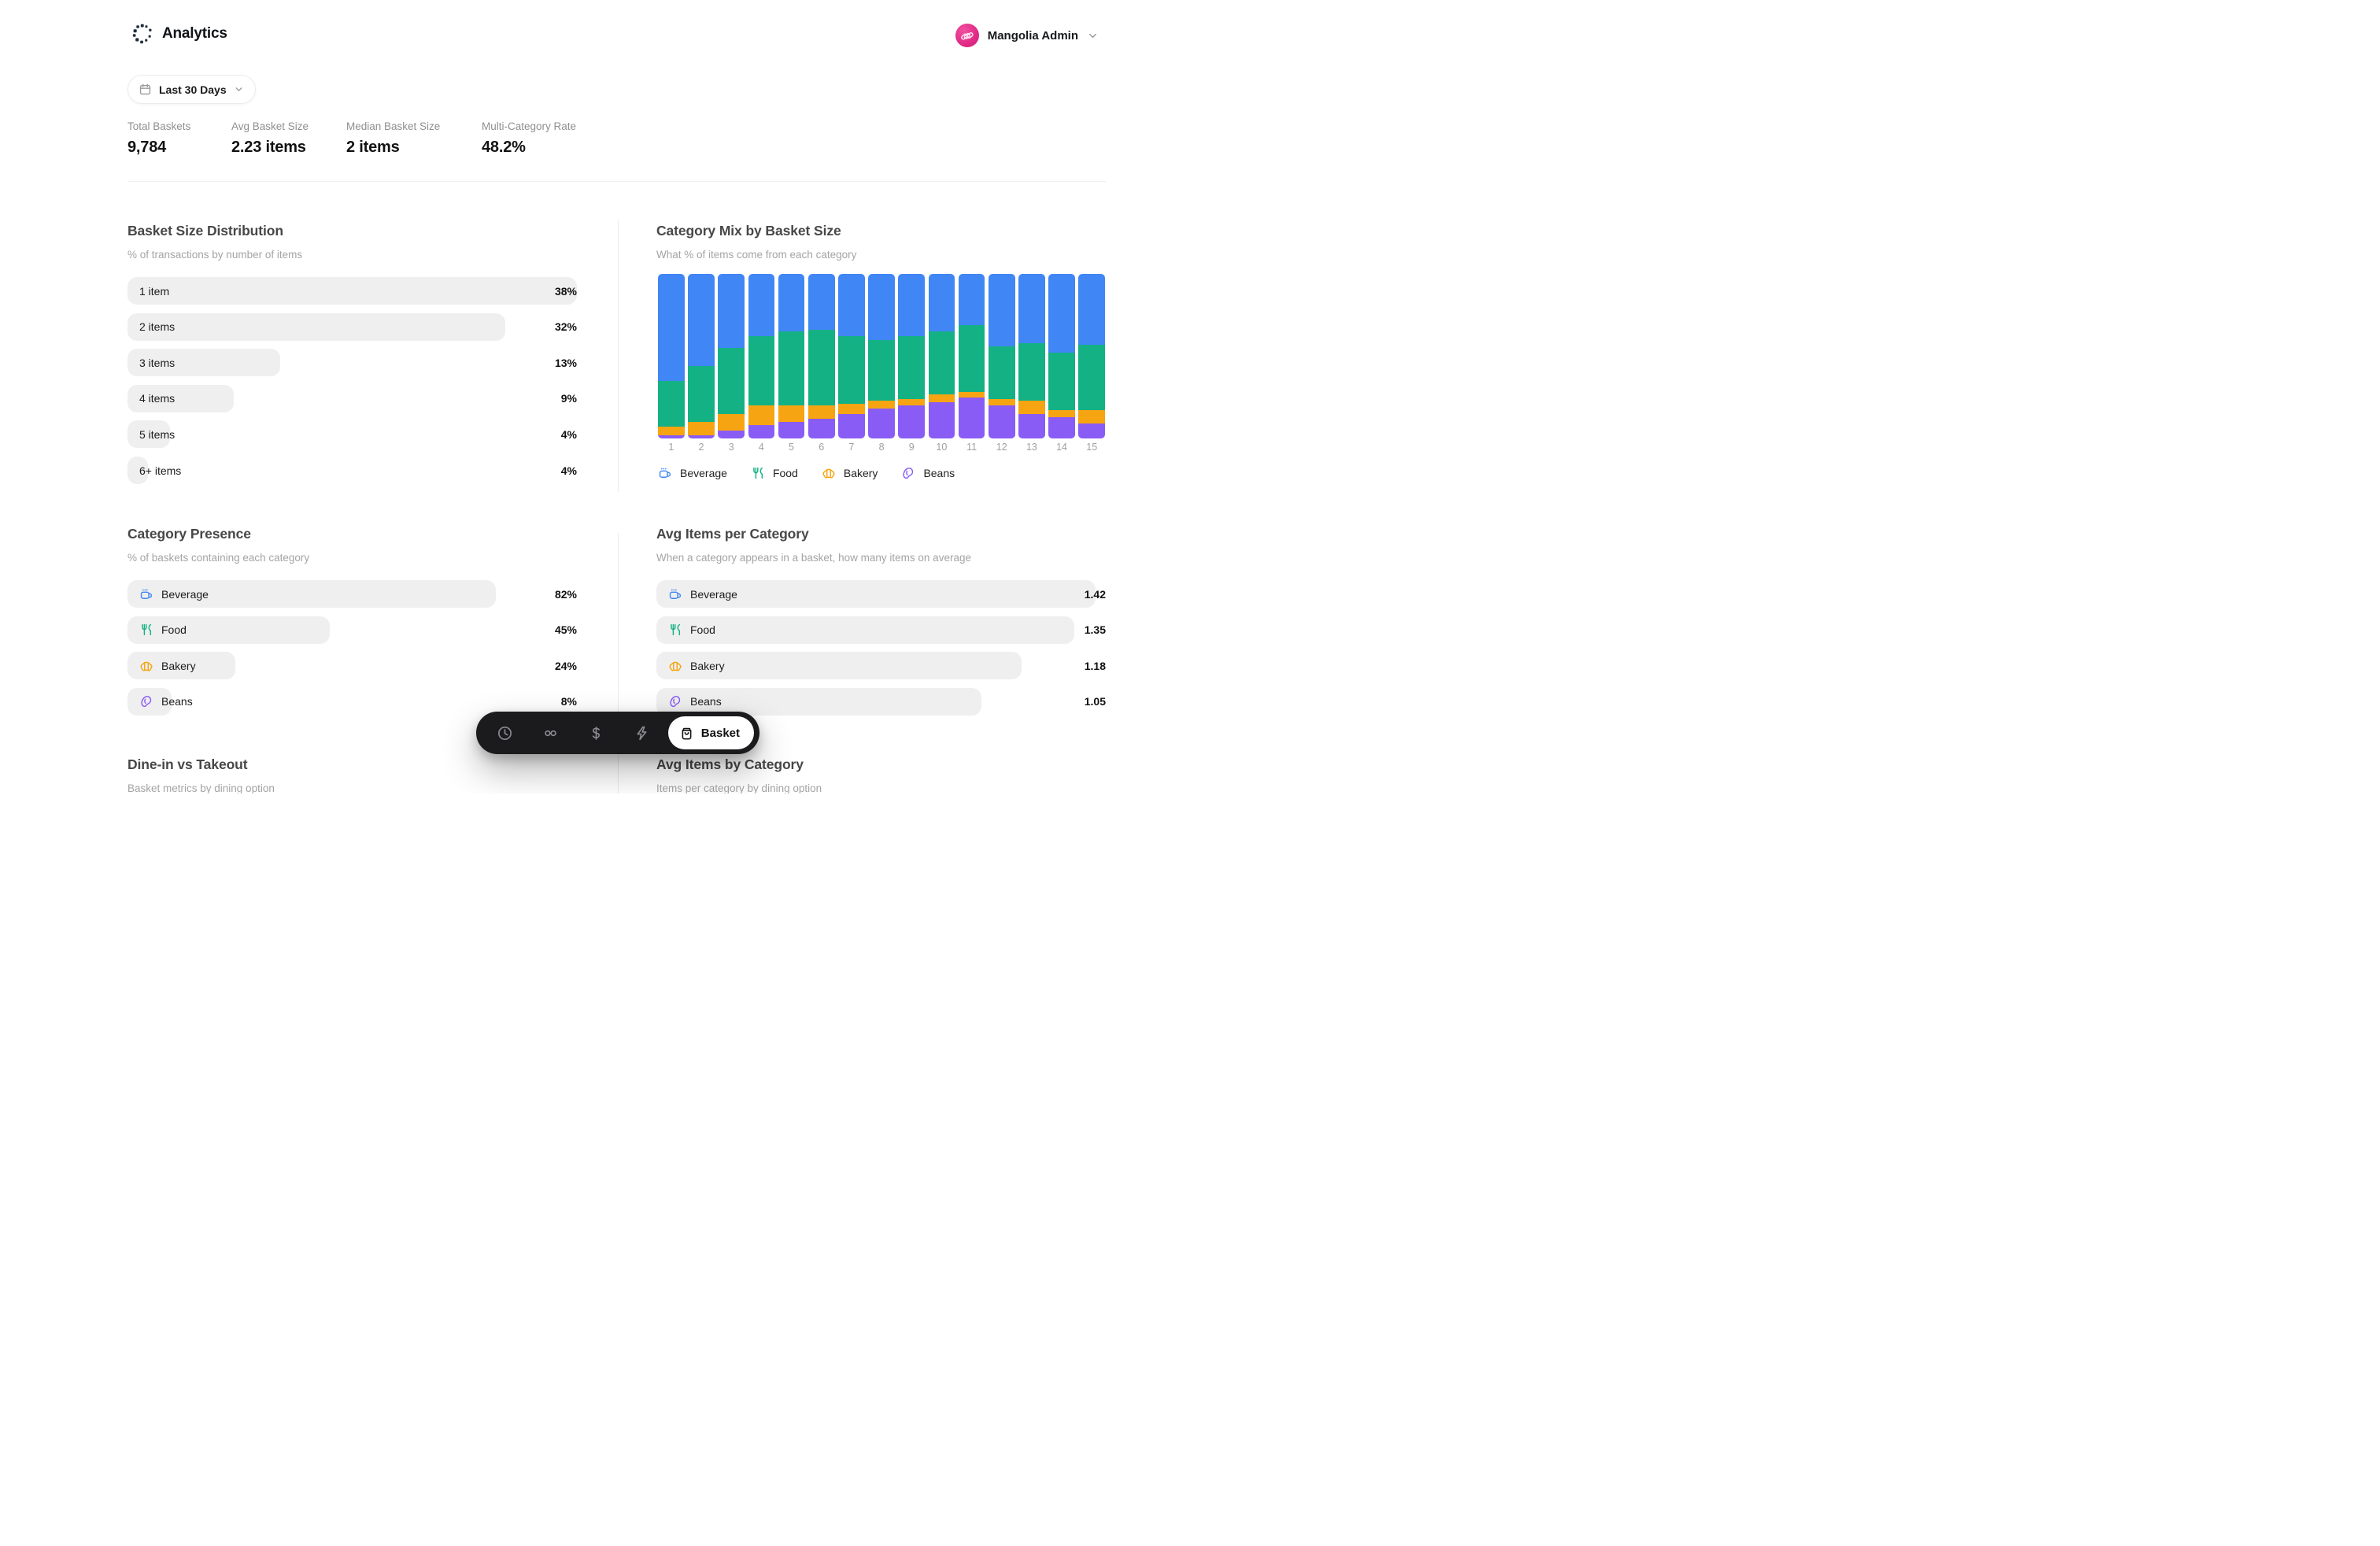 This screenshot has width=2380, height=1546. What do you see at coordinates (147, 148) in the screenshot?
I see `kpi-value: 9,784` at bounding box center [147, 148].